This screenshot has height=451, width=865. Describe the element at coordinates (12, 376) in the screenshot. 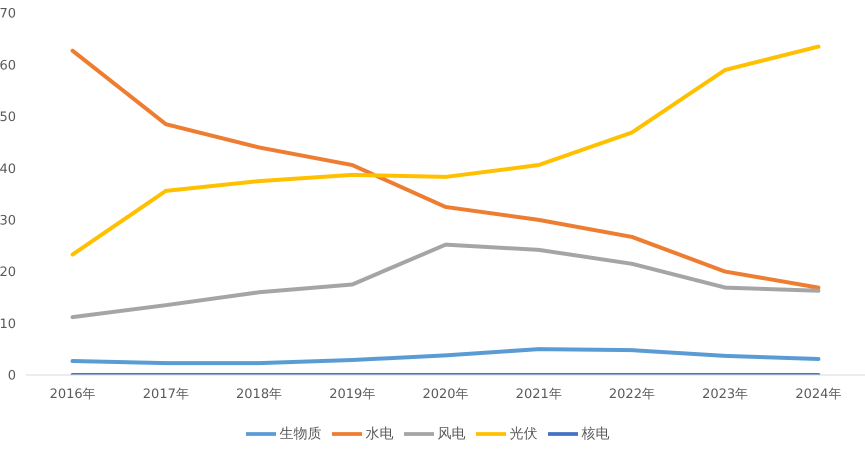

I see `y-tick-label: 0` at that location.